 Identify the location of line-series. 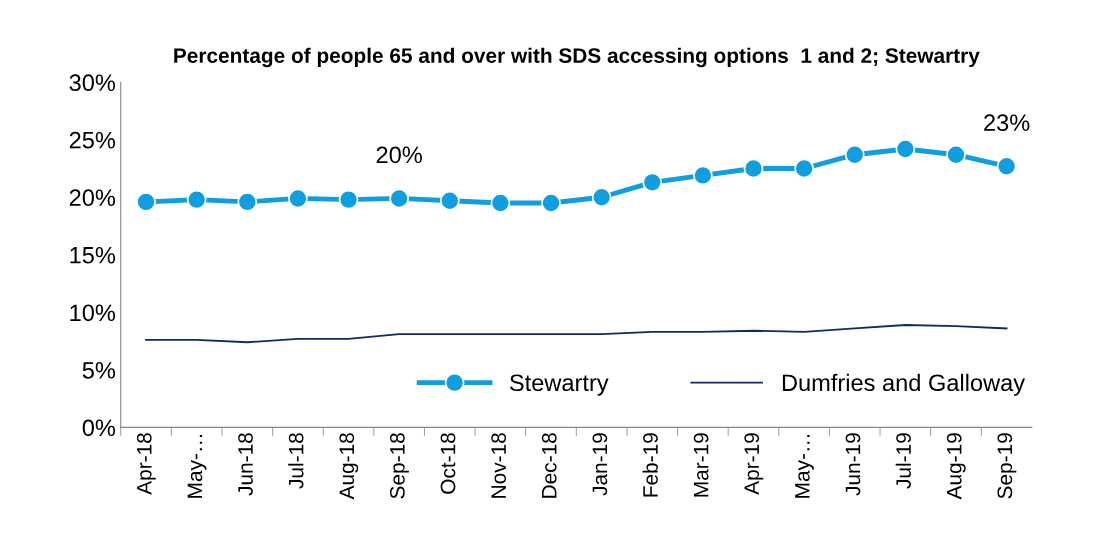
(576, 334).